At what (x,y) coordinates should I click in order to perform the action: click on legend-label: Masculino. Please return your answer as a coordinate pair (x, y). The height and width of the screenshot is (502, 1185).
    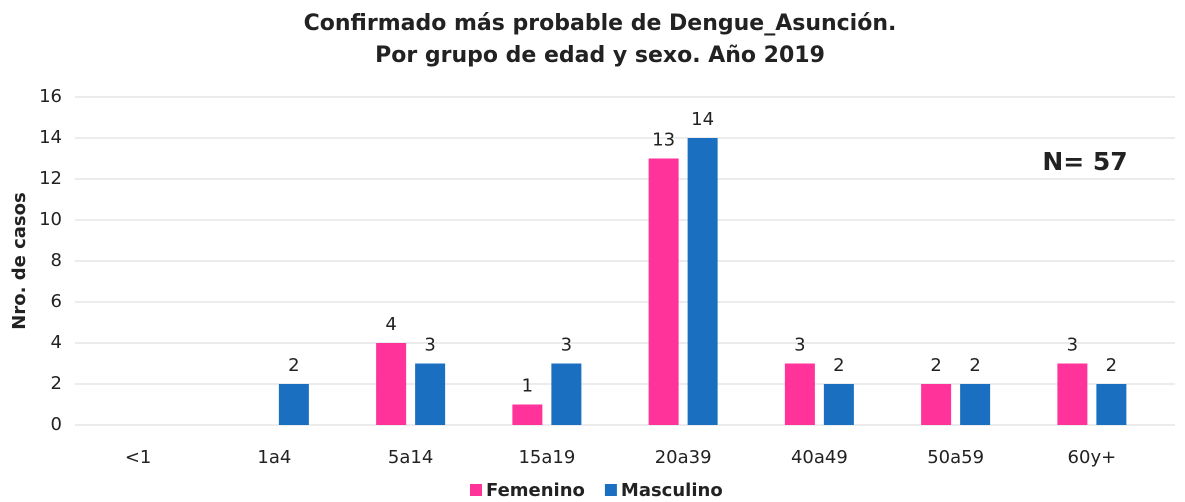
    Looking at the image, I should click on (672, 490).